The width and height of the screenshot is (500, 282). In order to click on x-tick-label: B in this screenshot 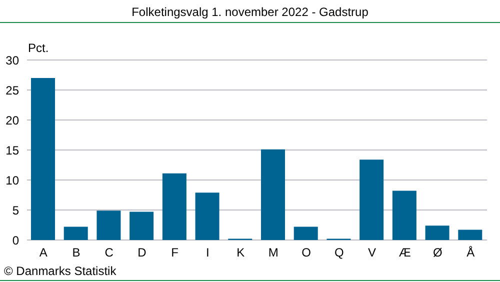, I will do `click(76, 253)`.